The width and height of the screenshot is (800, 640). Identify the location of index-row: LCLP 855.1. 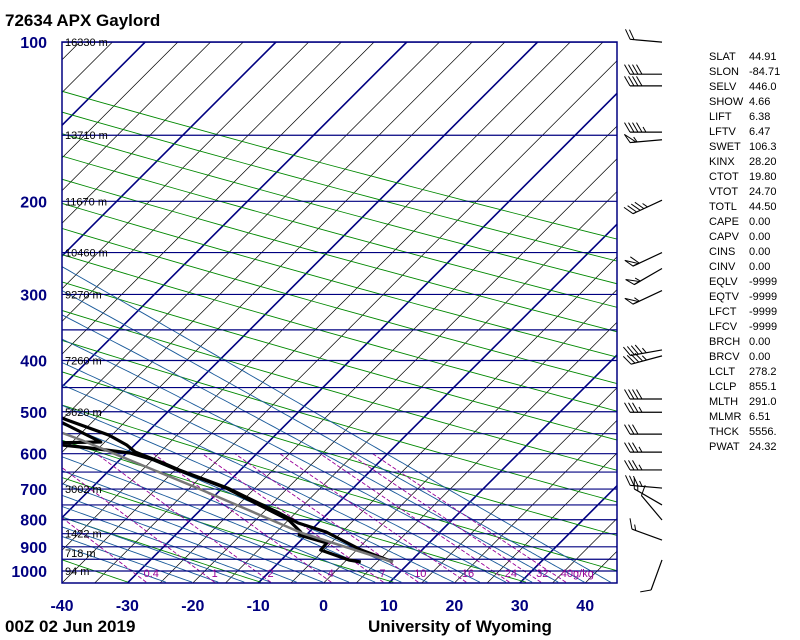
(744, 387).